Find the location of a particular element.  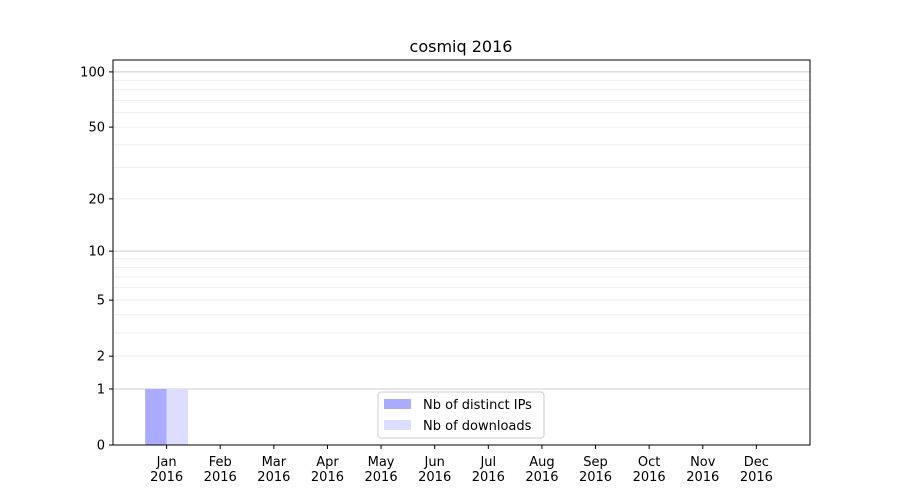

x-tick-label: Dec is located at coordinates (756, 462).